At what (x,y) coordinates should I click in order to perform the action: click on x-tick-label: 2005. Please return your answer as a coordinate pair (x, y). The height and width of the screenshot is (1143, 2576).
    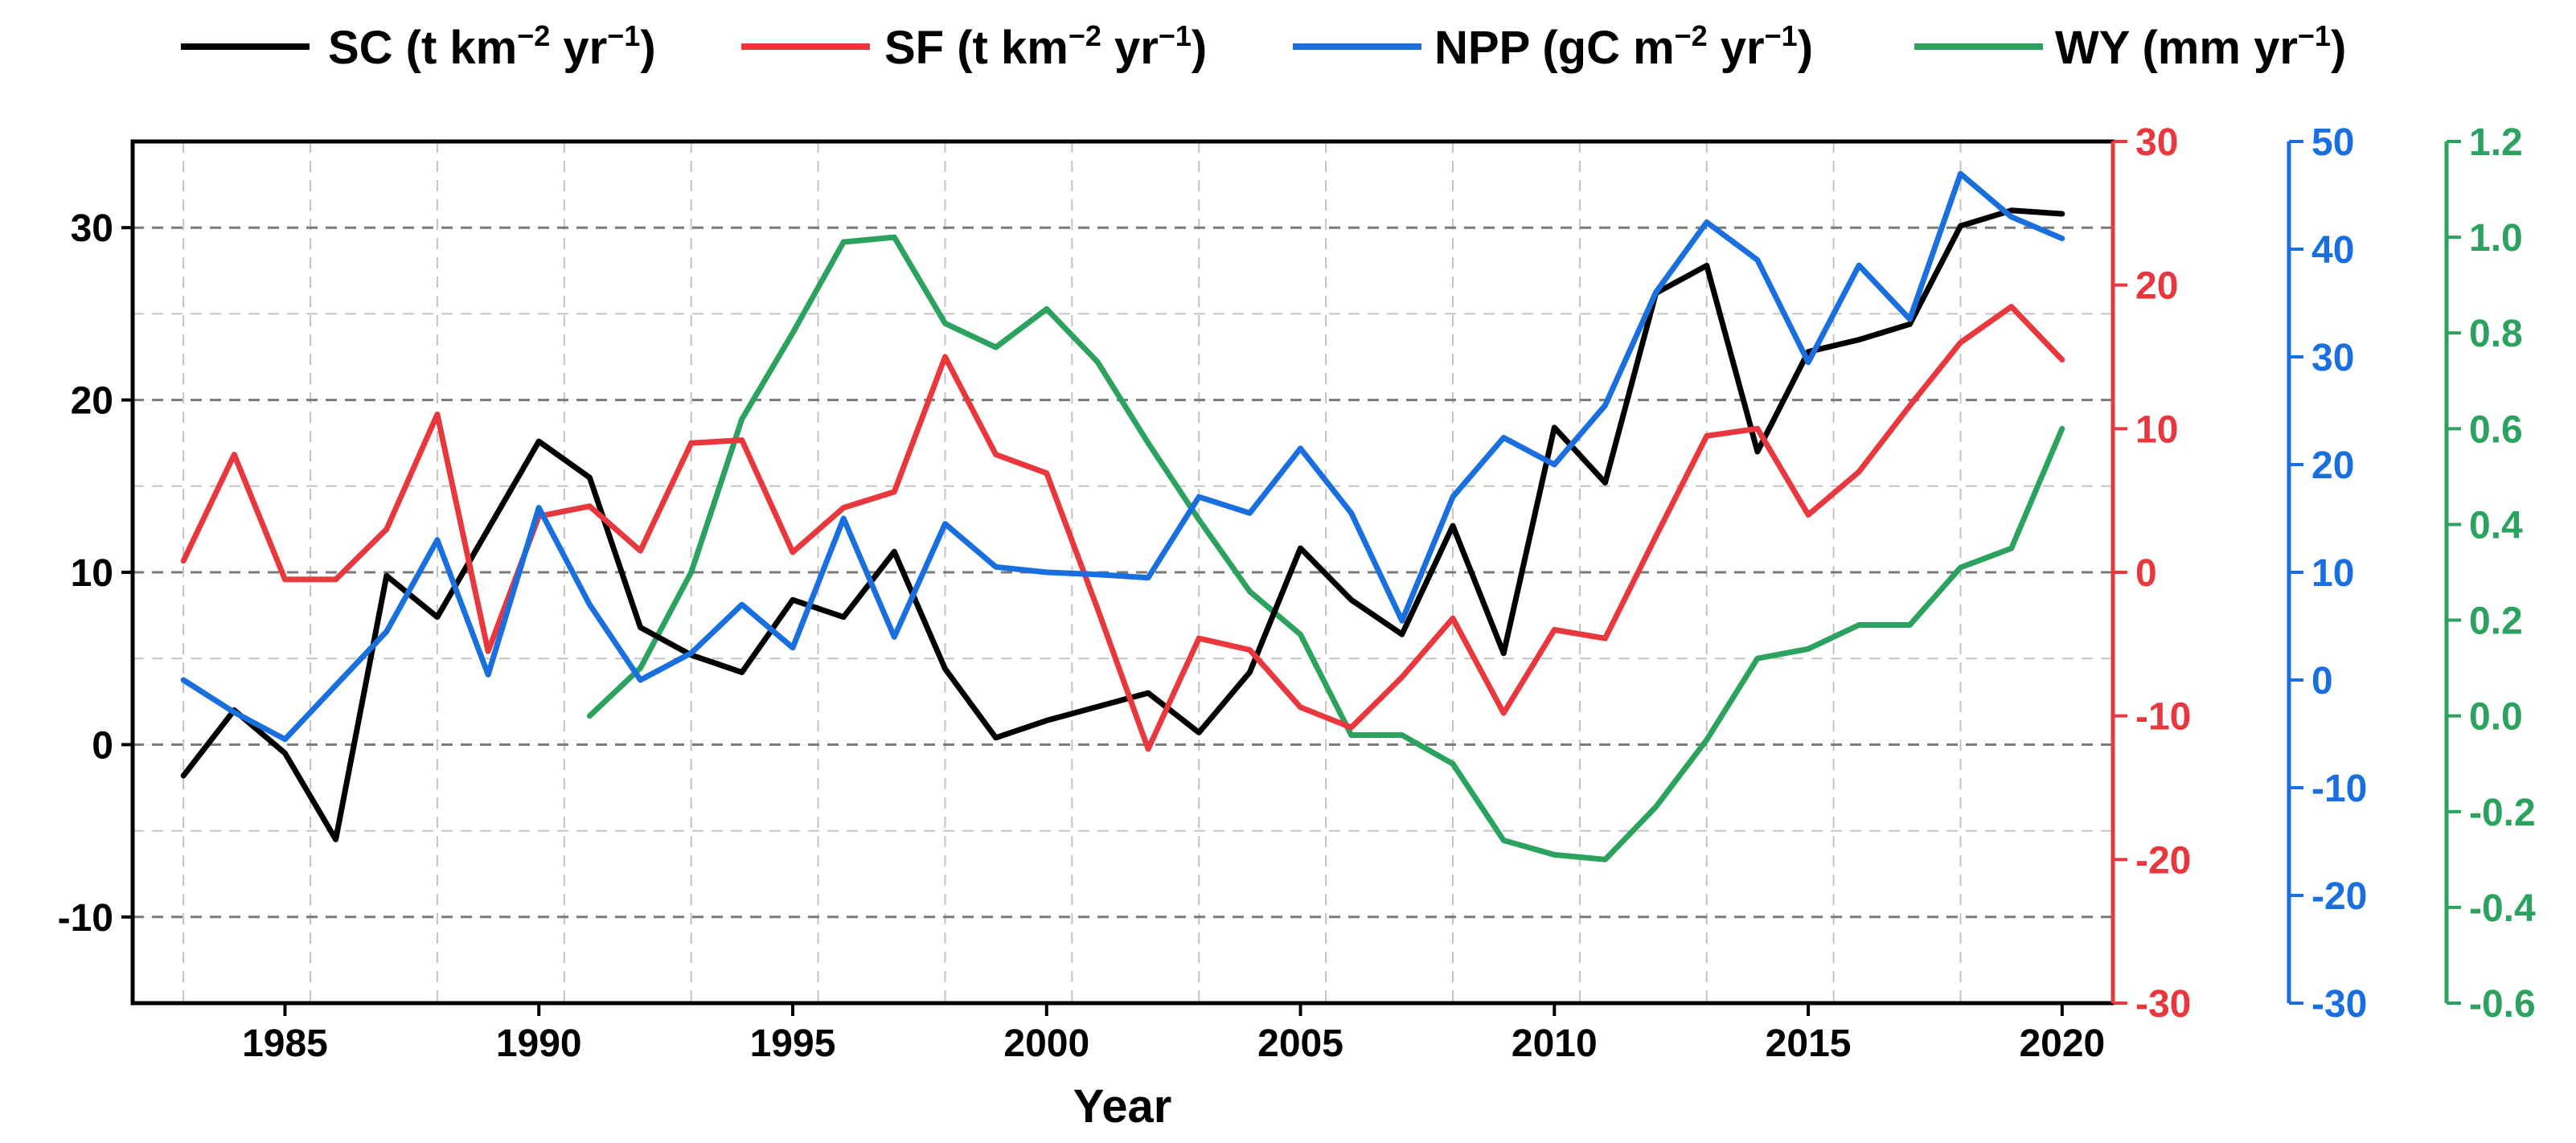
    Looking at the image, I should click on (1300, 1043).